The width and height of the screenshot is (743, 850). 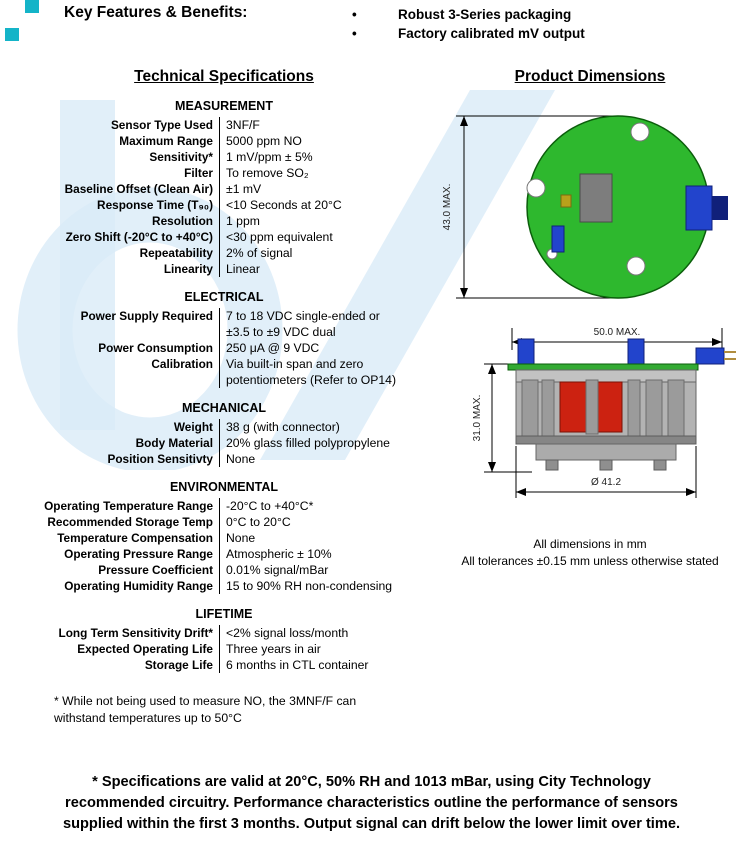 What do you see at coordinates (124, 141) in the screenshot?
I see `spec-label: Maximum Range` at bounding box center [124, 141].